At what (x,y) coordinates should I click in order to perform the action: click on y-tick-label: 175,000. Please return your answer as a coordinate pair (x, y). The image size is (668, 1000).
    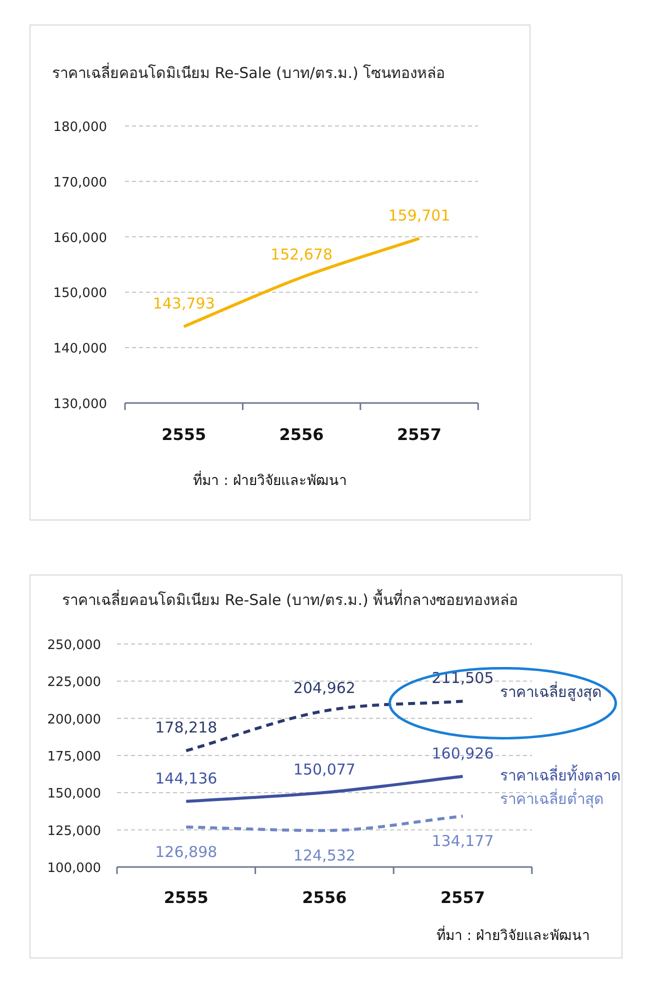
    Looking at the image, I should click on (74, 757).